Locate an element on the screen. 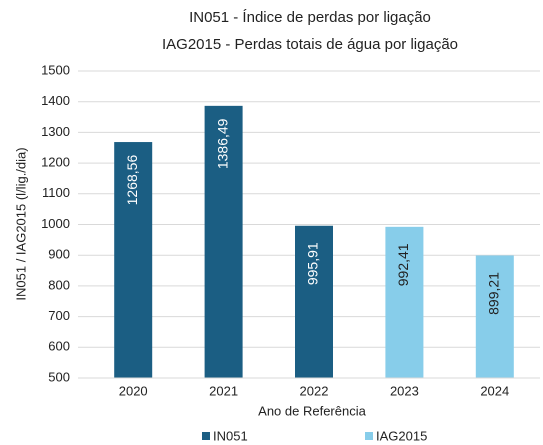  value-label: 1268,56 is located at coordinates (132, 180).